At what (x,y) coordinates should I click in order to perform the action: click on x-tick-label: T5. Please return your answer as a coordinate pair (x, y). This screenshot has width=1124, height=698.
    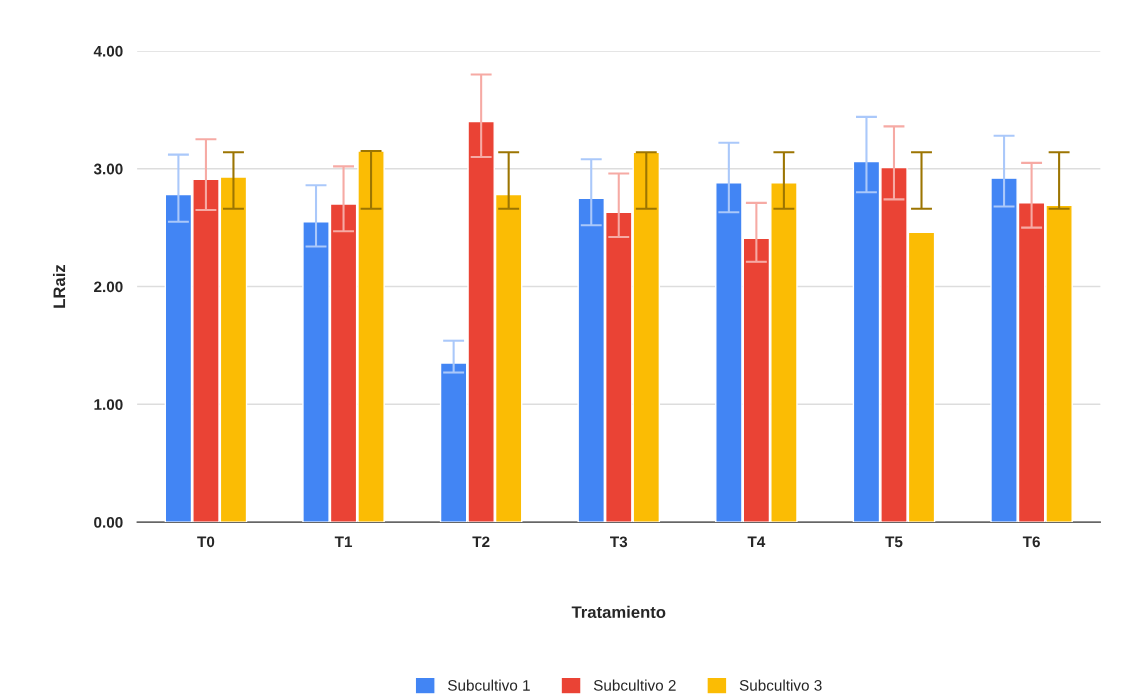
    Looking at the image, I should click on (894, 542).